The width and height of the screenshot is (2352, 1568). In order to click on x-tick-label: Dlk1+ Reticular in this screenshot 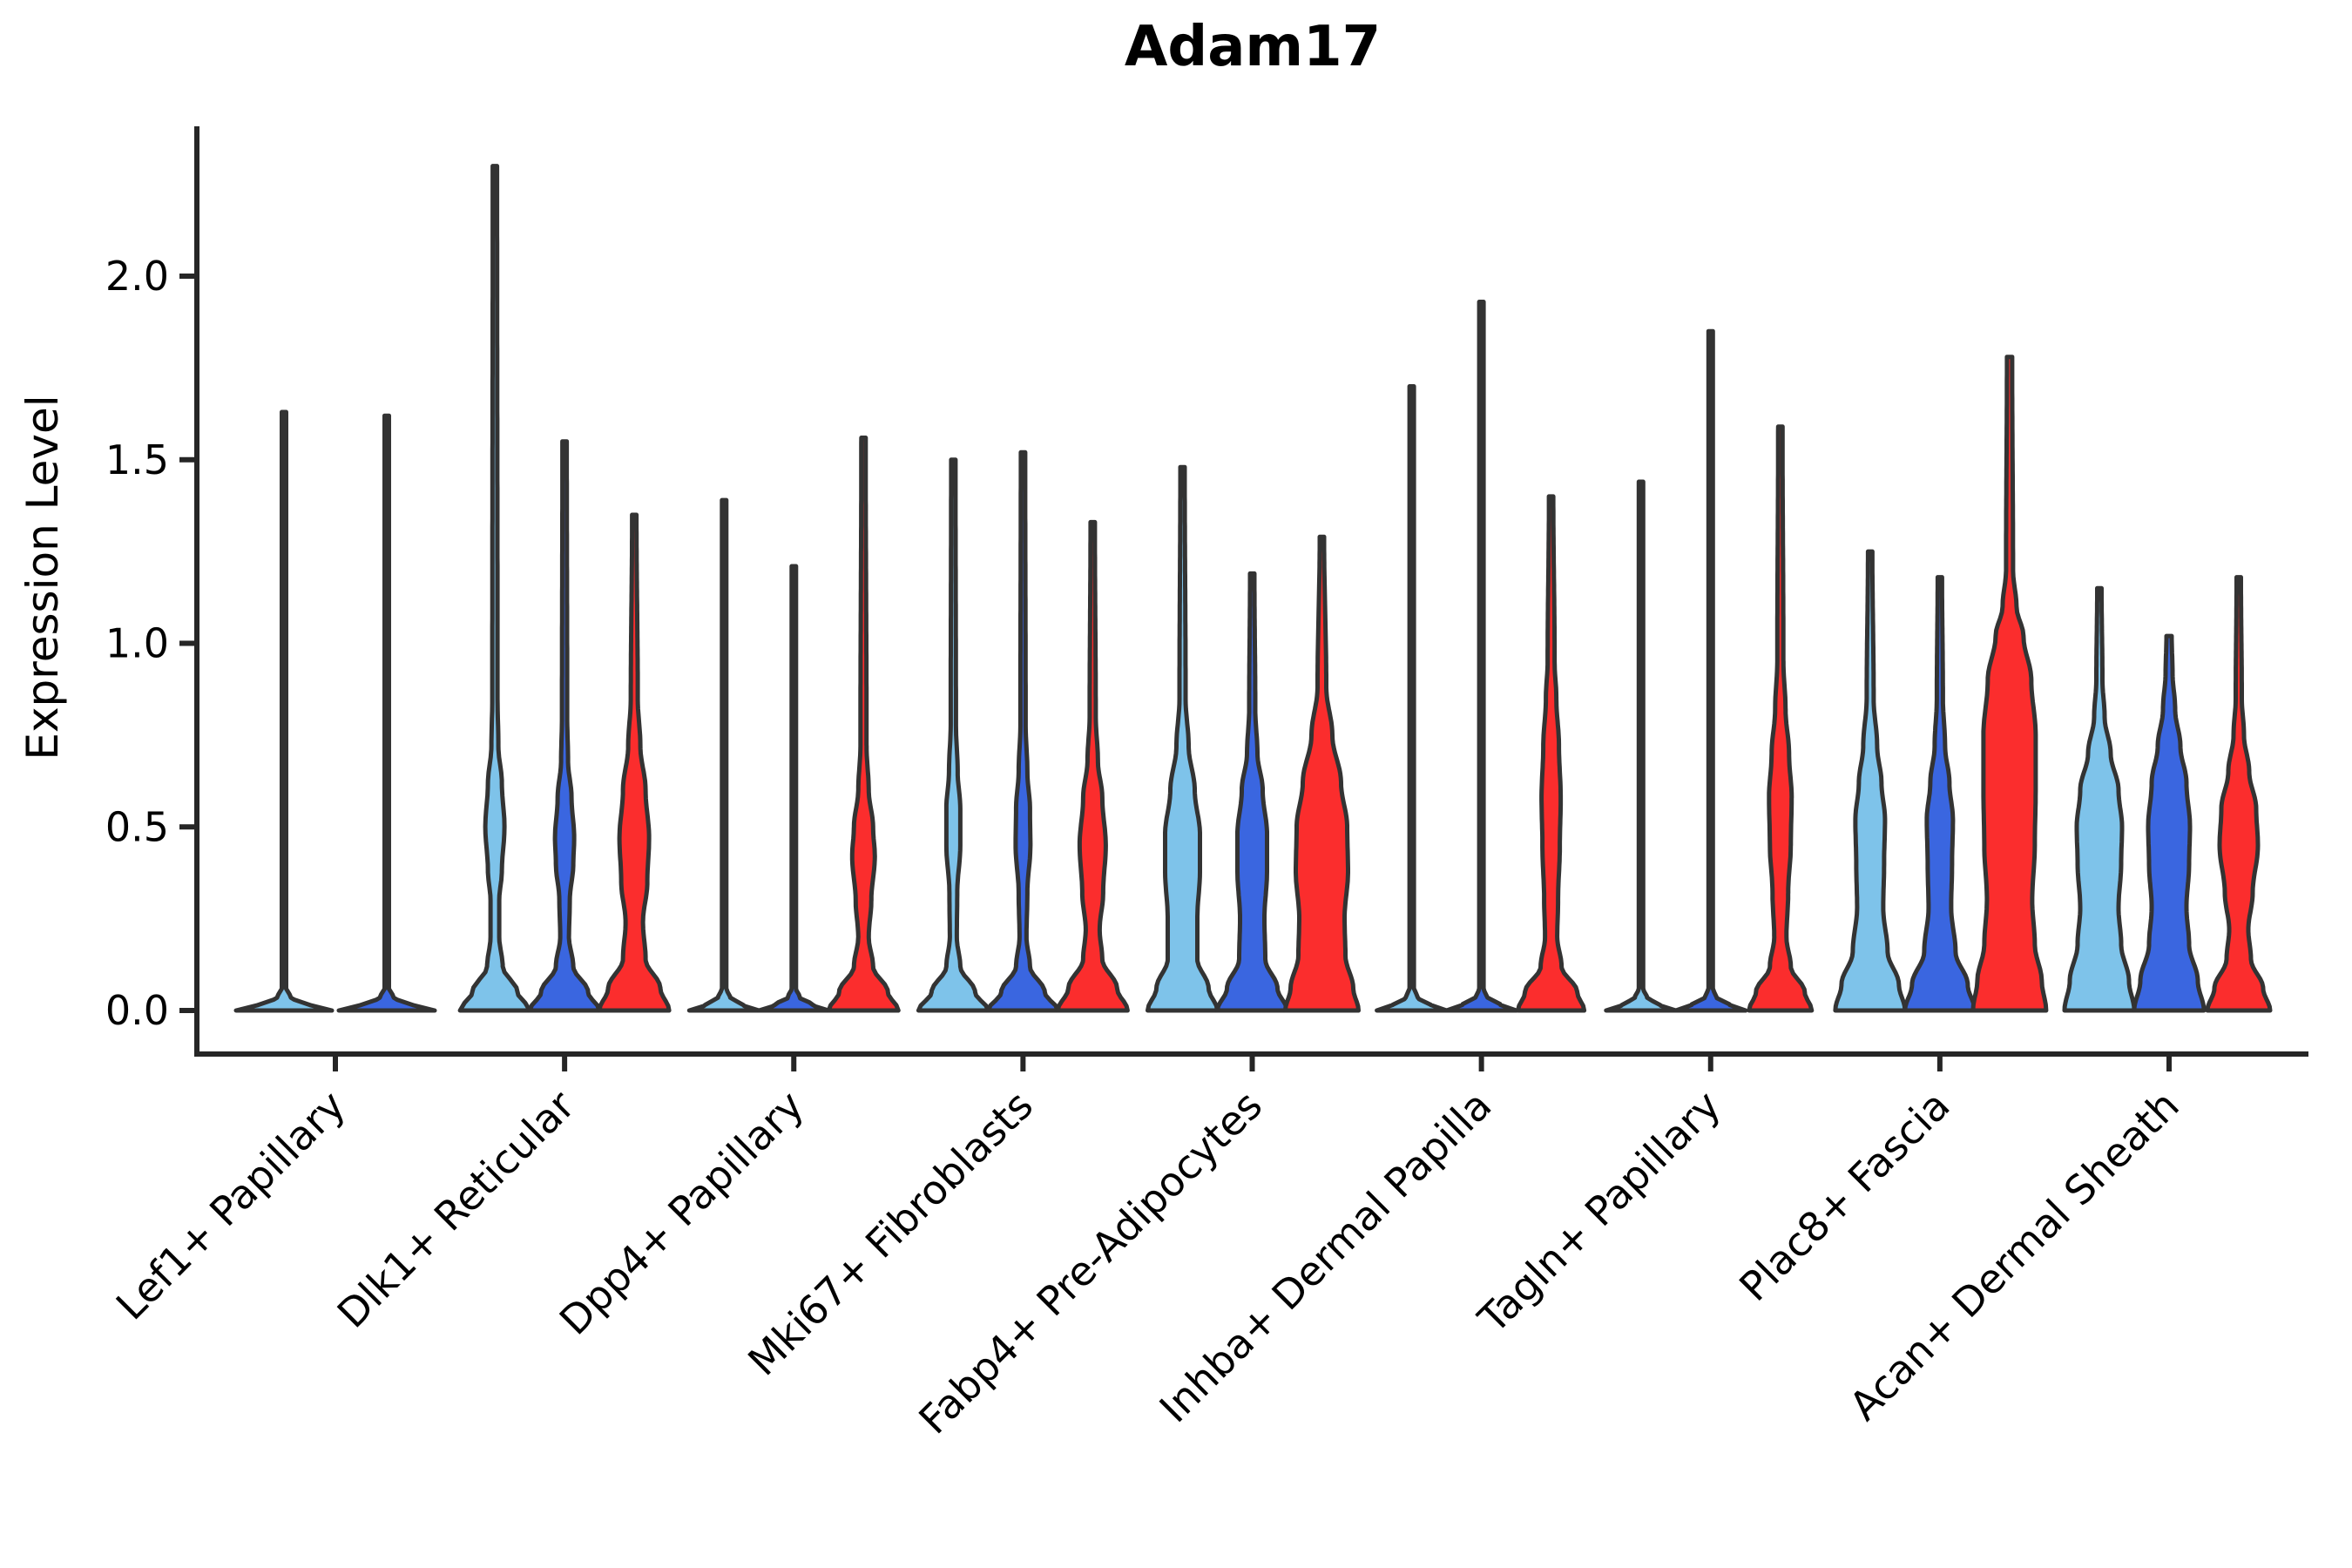, I will do `click(456, 1209)`.